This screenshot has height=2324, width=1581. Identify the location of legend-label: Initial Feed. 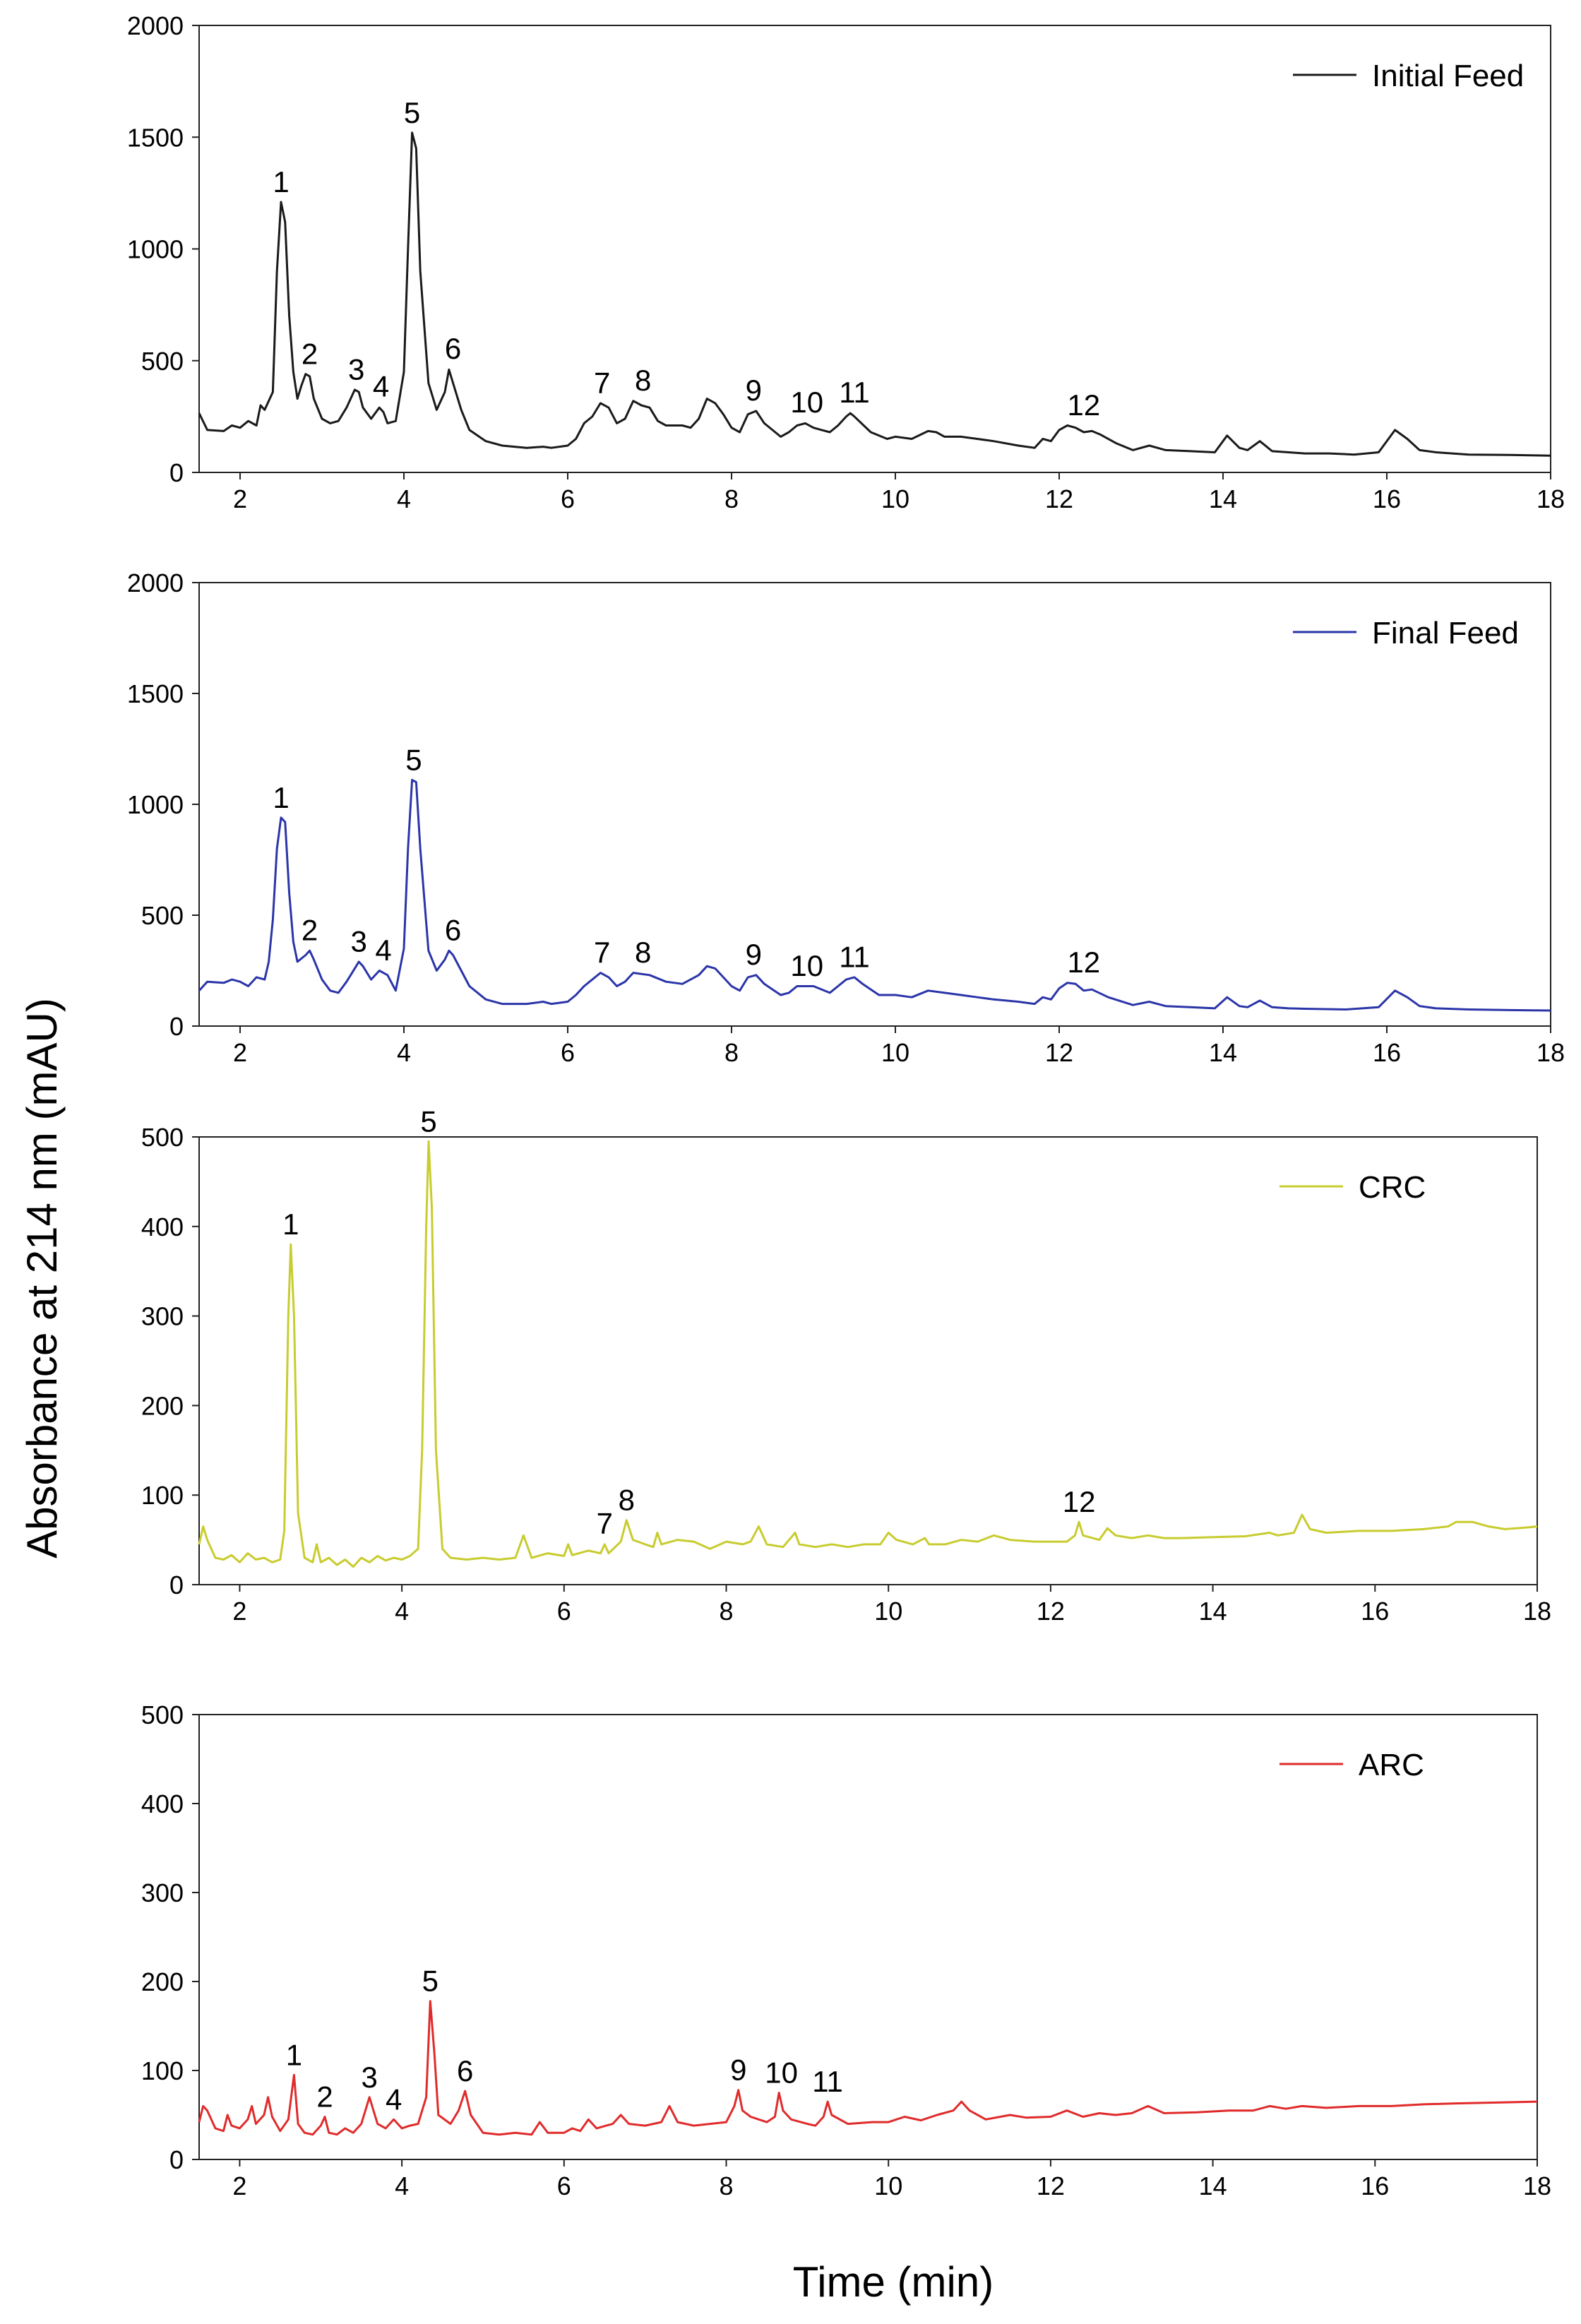
(1448, 76).